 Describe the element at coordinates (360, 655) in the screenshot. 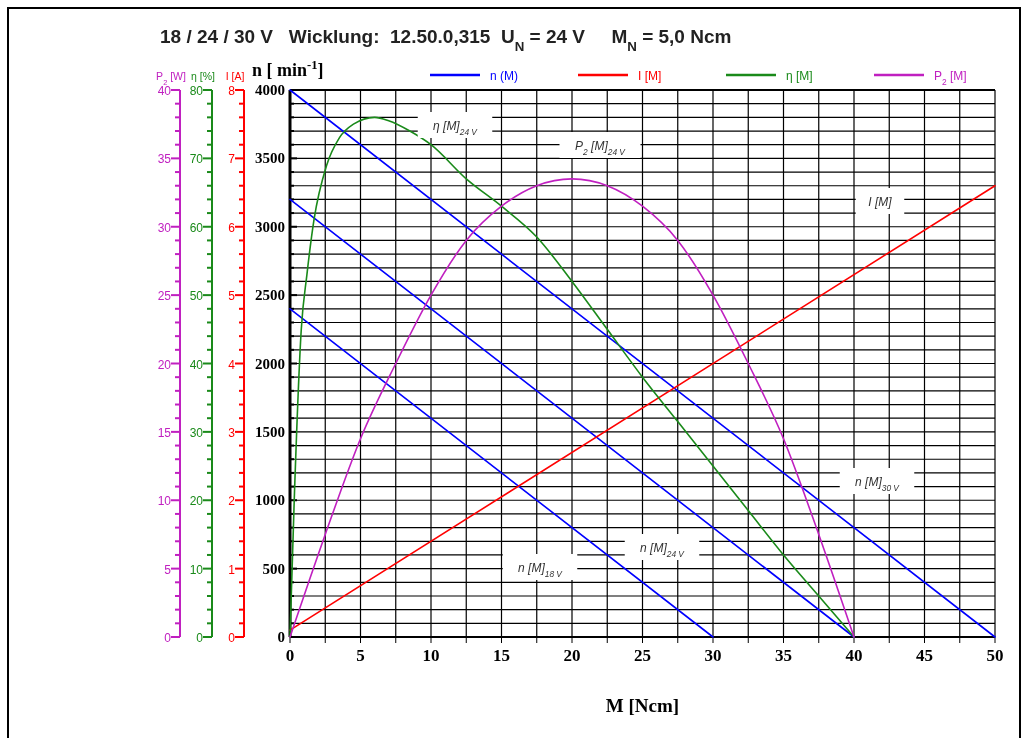

I see `x-tick-label: 5` at that location.